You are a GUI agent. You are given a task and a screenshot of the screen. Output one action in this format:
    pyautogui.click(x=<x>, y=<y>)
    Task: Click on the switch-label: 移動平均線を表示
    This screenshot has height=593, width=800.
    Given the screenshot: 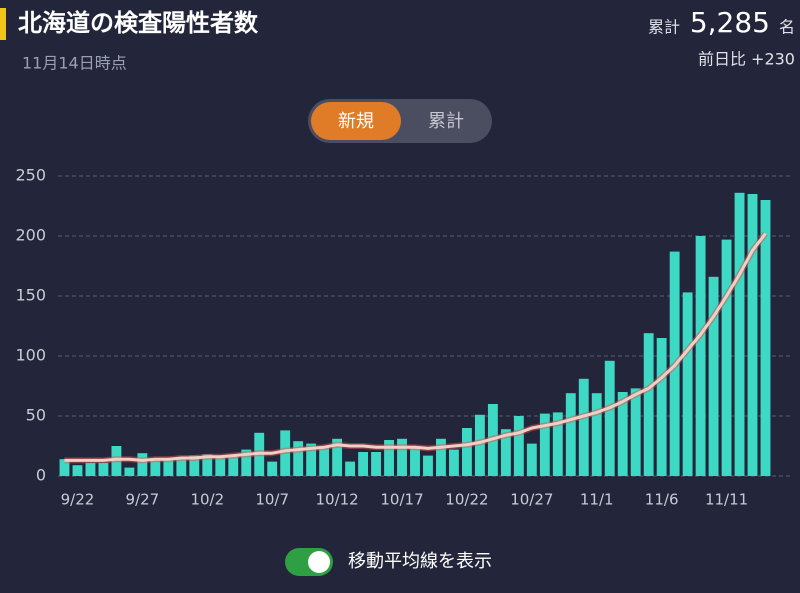 What is the action you would take?
    pyautogui.click(x=420, y=561)
    